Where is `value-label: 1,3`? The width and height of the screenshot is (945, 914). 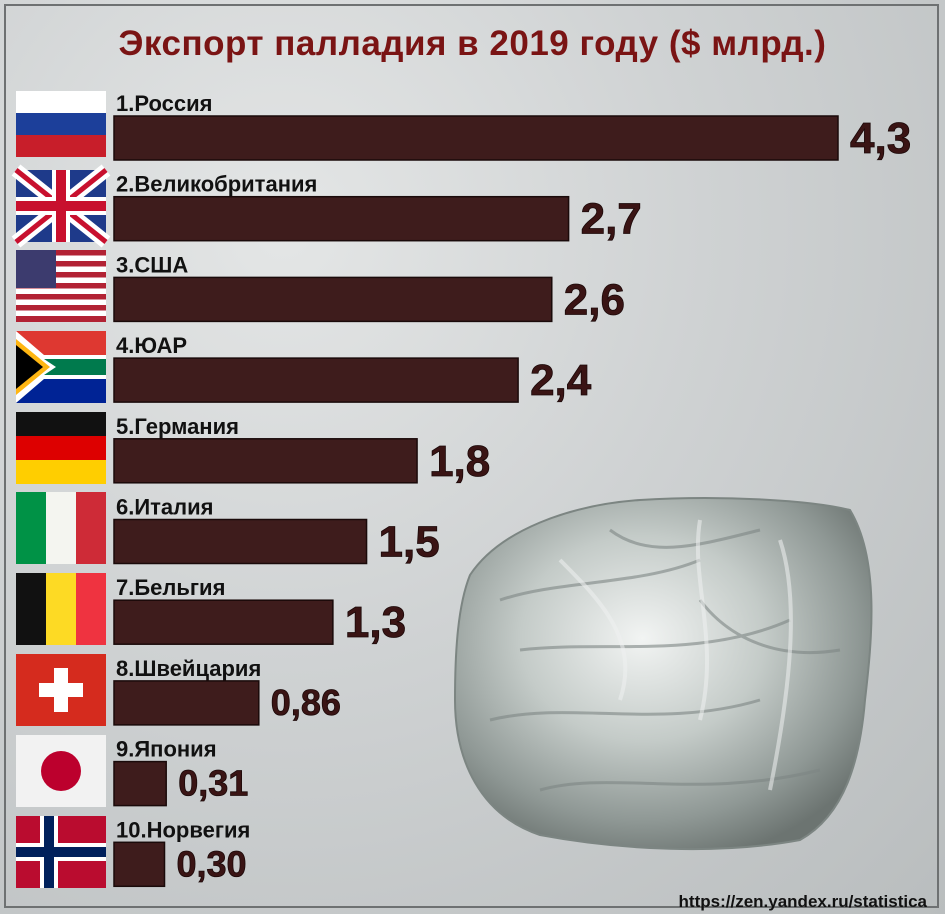 value-label: 1,3 is located at coordinates (375, 622).